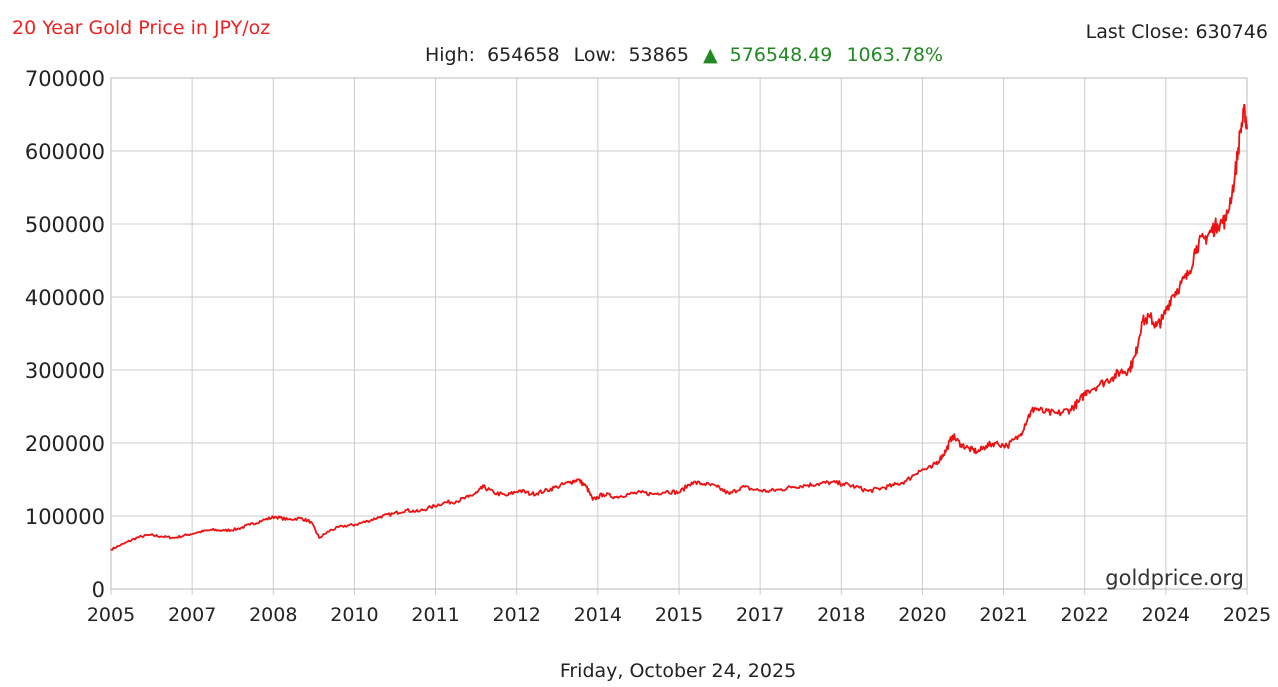 The width and height of the screenshot is (1278, 687). What do you see at coordinates (678, 671) in the screenshot?
I see `date-label: Friday, October 24, 2025` at bounding box center [678, 671].